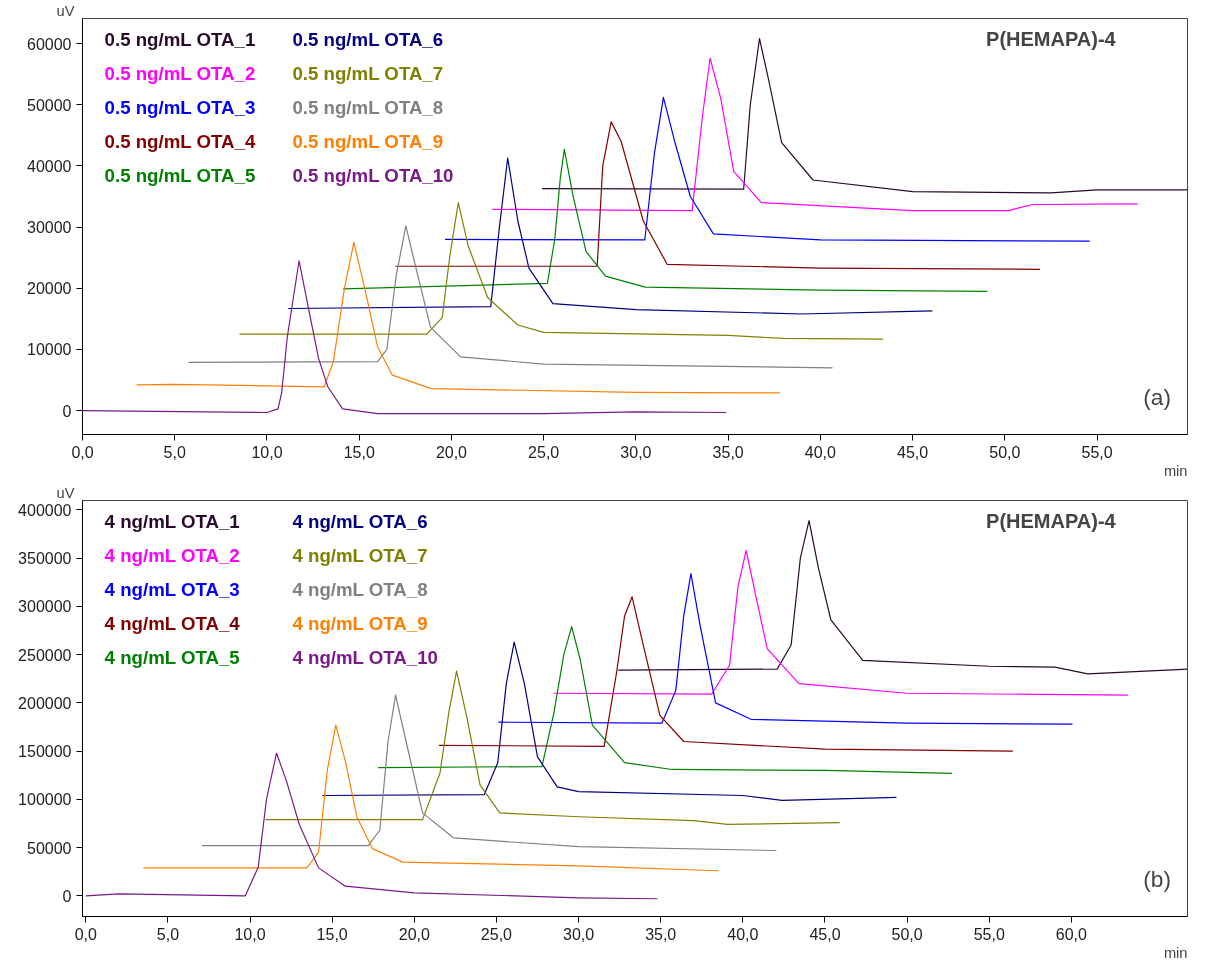 Image resolution: width=1210 pixels, height=970 pixels. Describe the element at coordinates (180, 108) in the screenshot. I see `text: 0.5 ng/mL OTA_3` at that location.